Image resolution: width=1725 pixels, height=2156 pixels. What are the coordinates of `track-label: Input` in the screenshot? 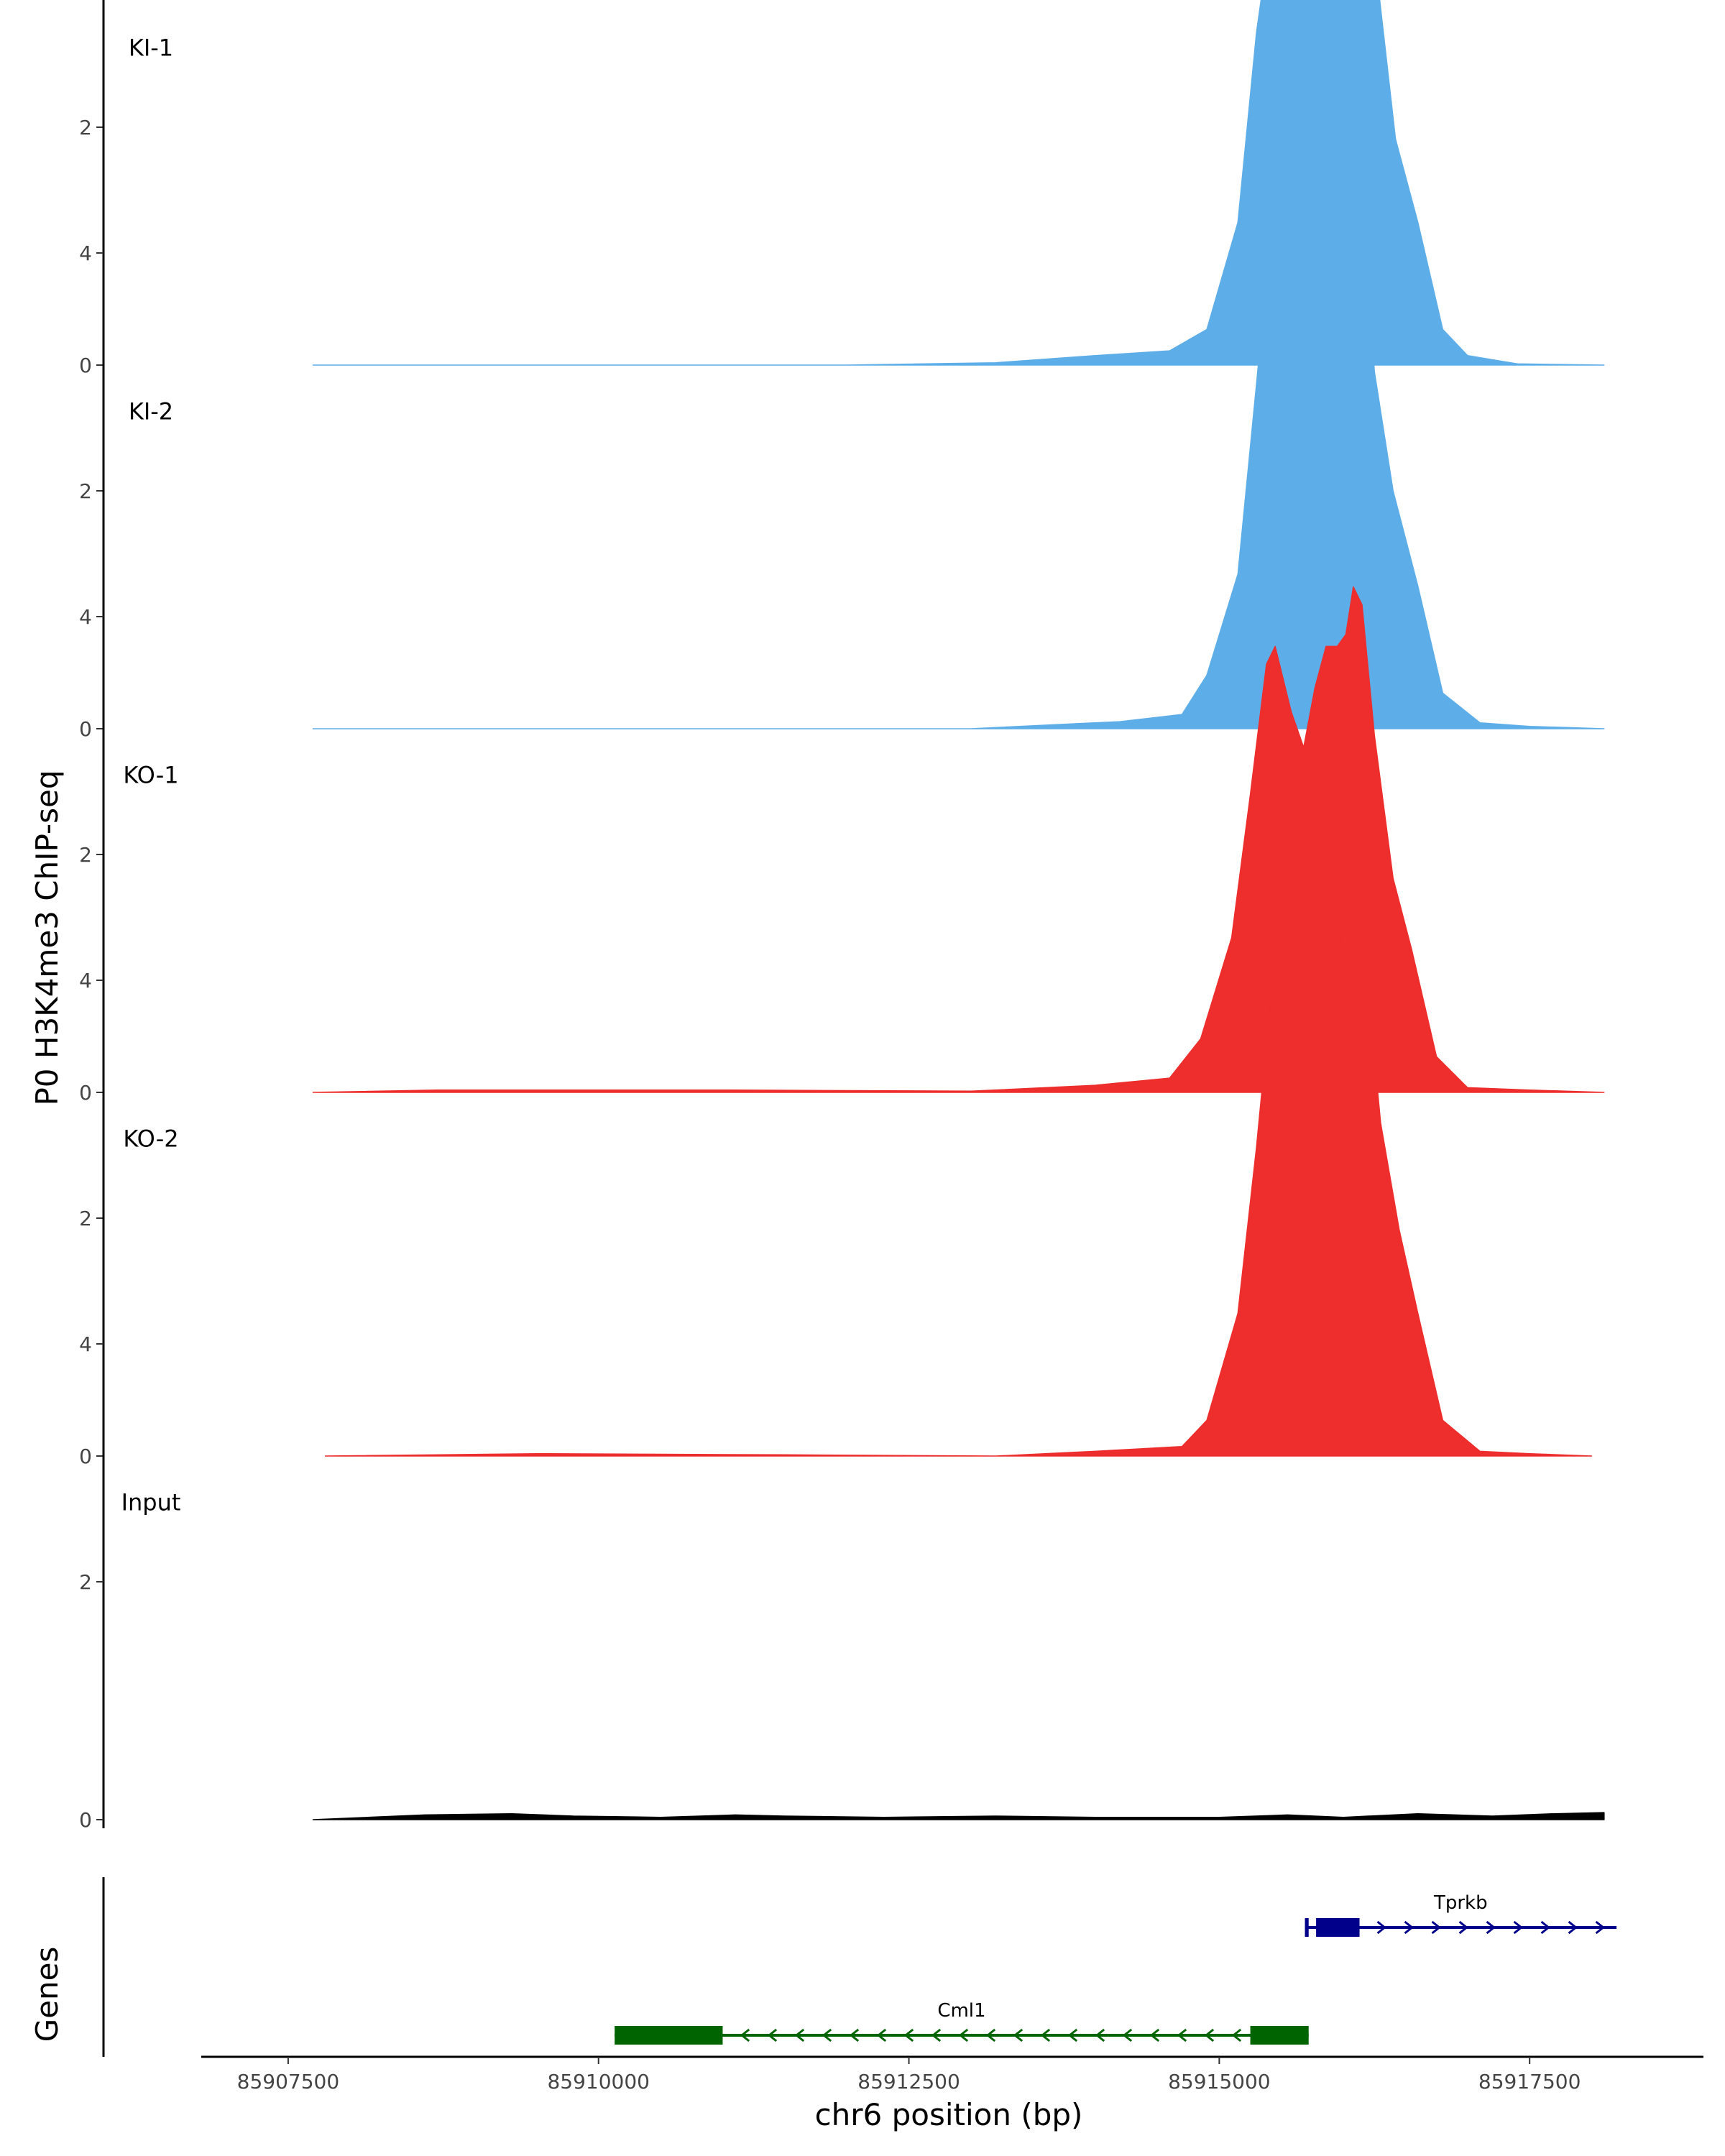 It's located at (151, 1502).